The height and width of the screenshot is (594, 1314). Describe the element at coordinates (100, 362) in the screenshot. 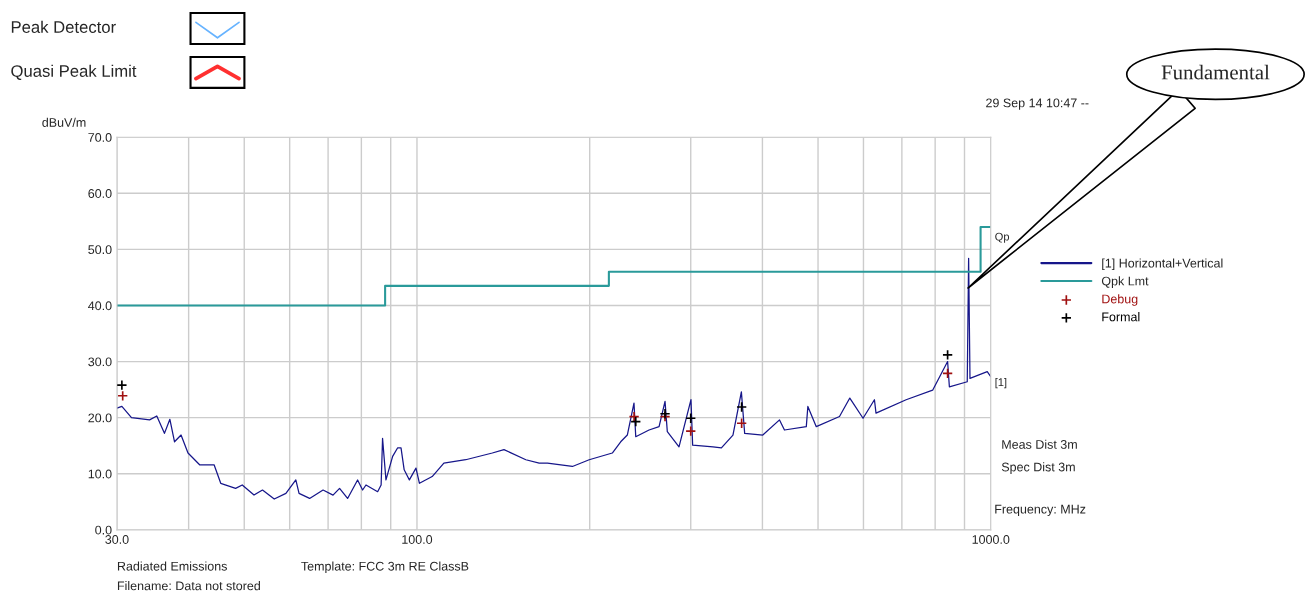

I see `y-tick-label: 30.0` at that location.